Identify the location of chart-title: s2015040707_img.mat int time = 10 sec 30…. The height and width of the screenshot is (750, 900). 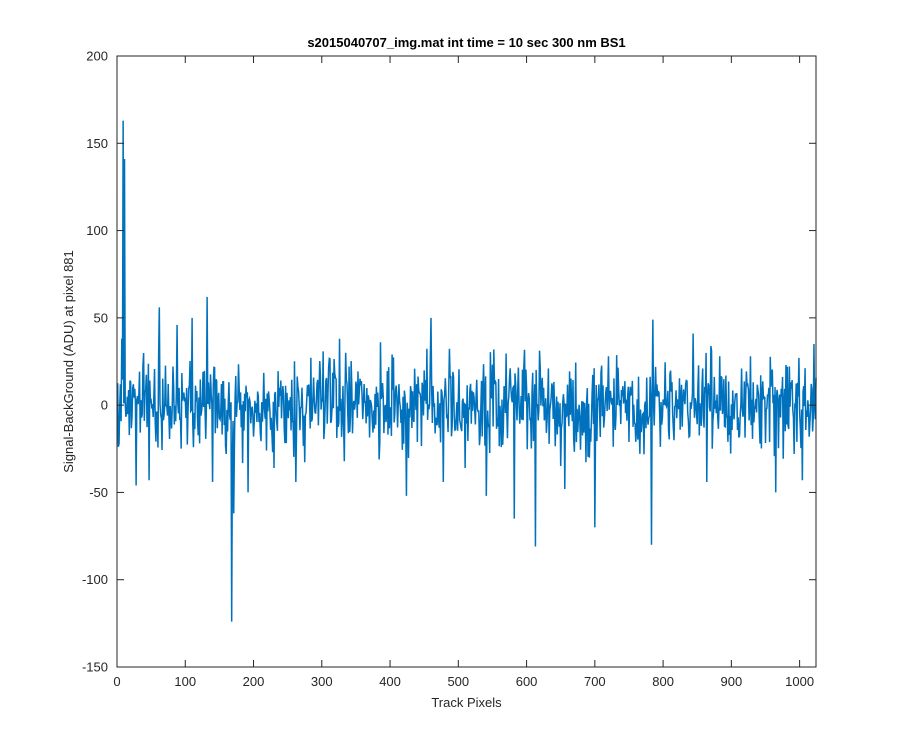
(466, 42).